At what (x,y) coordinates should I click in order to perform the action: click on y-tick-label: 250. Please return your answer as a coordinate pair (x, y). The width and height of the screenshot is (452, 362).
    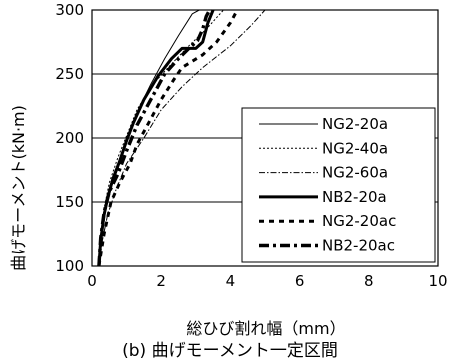
    Looking at the image, I should click on (69, 74).